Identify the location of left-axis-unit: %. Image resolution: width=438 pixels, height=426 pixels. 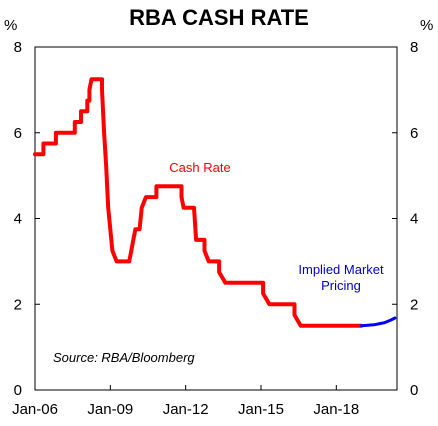
(10, 25).